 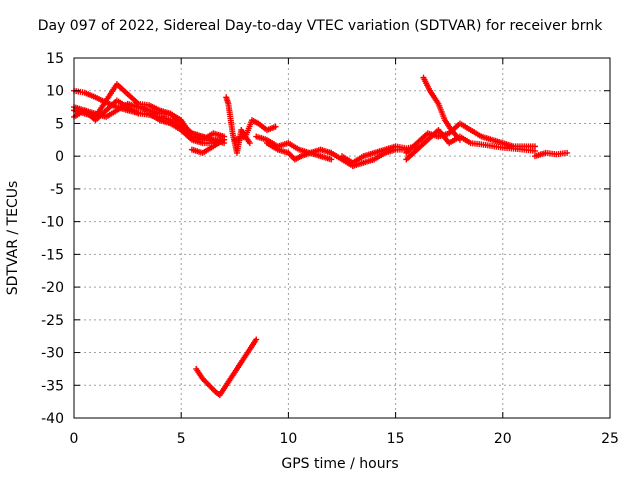 I want to click on y-tick-label: -15, so click(x=52, y=255).